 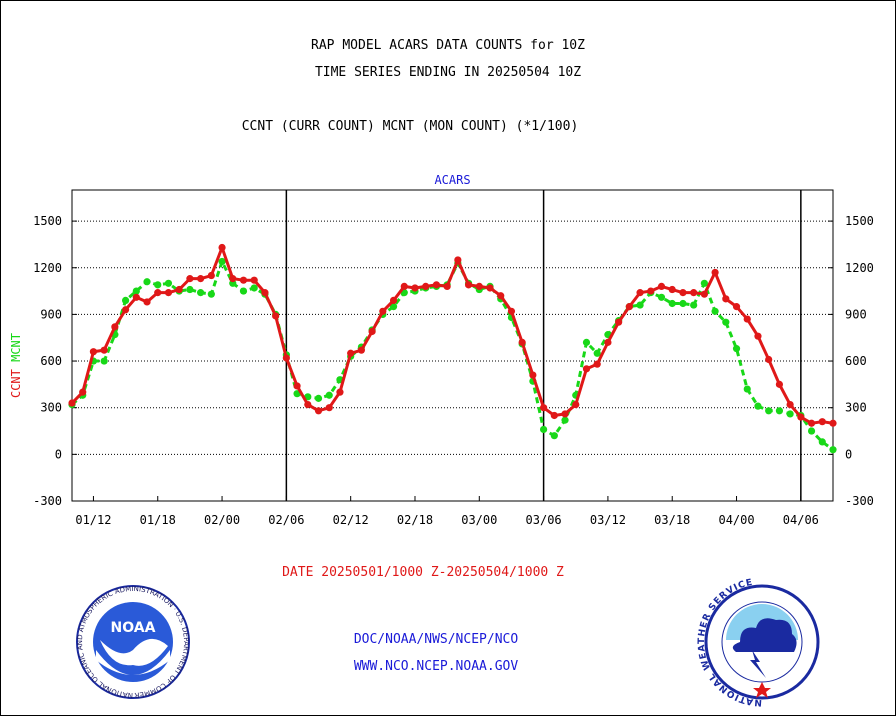 What do you see at coordinates (856, 361) in the screenshot?
I see `y-tick-label-right: 600` at bounding box center [856, 361].